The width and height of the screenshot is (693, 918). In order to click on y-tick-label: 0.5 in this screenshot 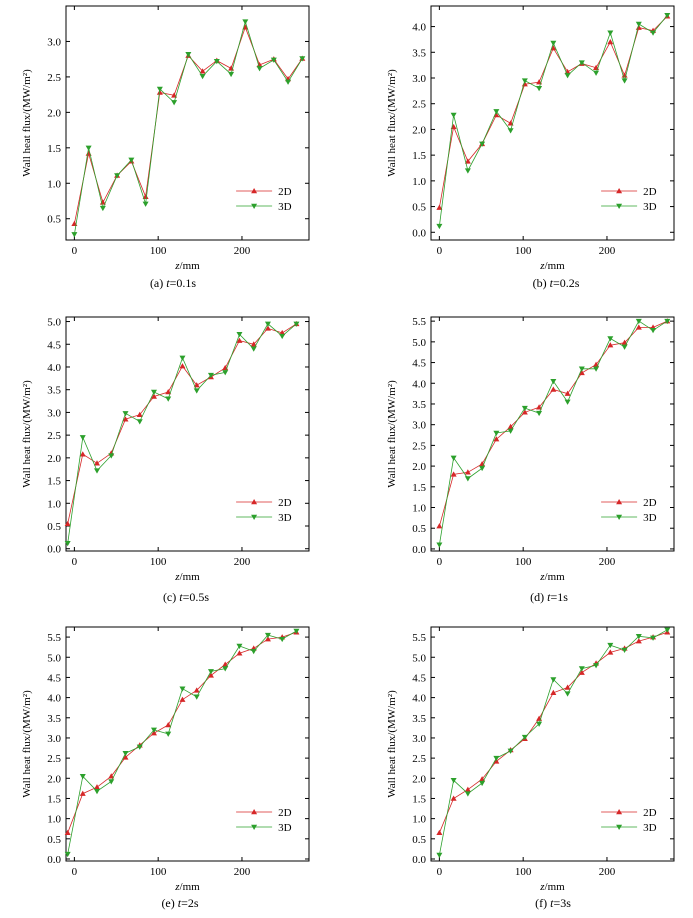, I will do `click(419, 529)`.